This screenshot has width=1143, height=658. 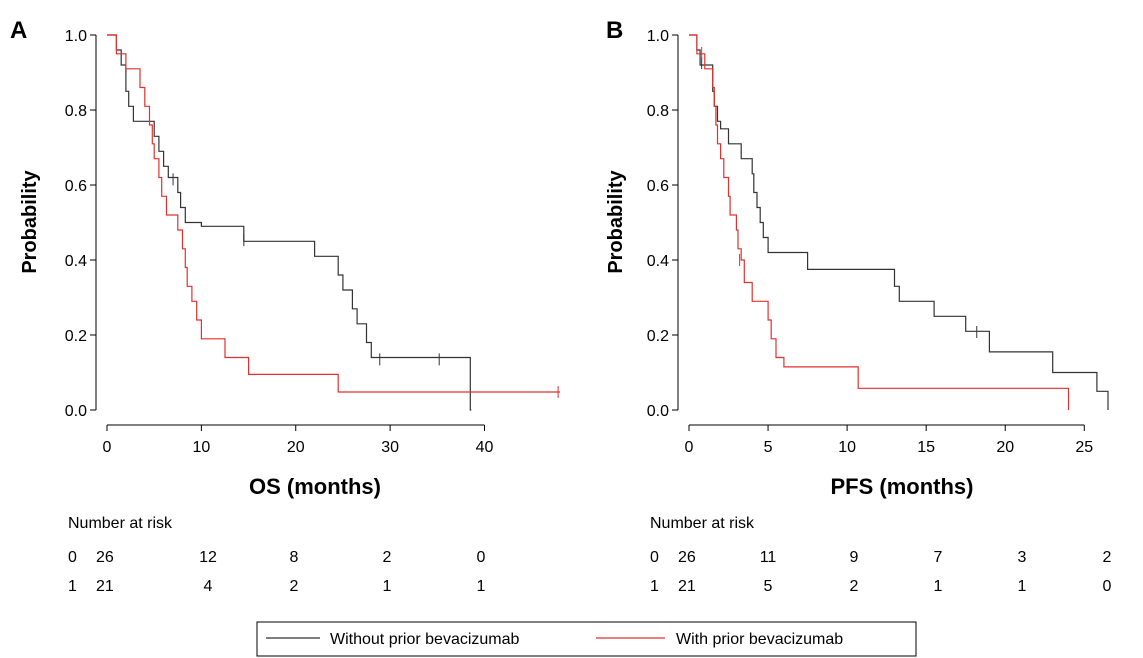 I want to click on y-tick-label-a: 0.0, so click(x=76, y=411).